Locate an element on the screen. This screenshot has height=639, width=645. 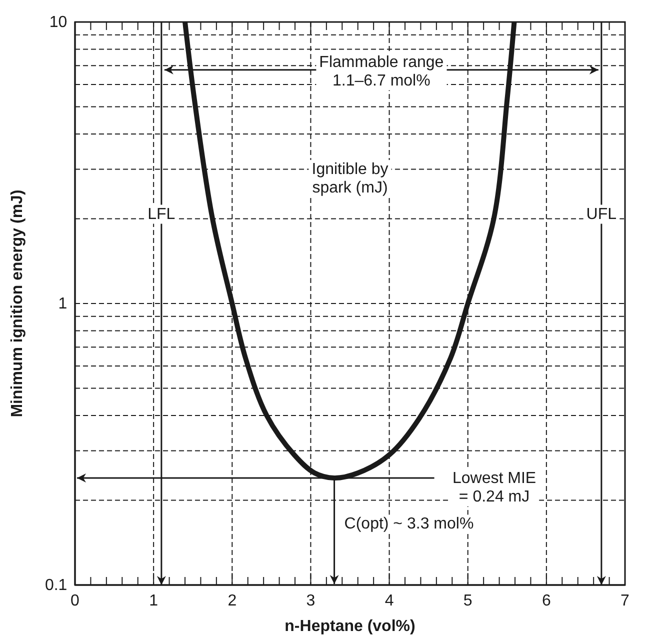
annotation: Ignitible by spark (mJ) is located at coordinates (350, 178).